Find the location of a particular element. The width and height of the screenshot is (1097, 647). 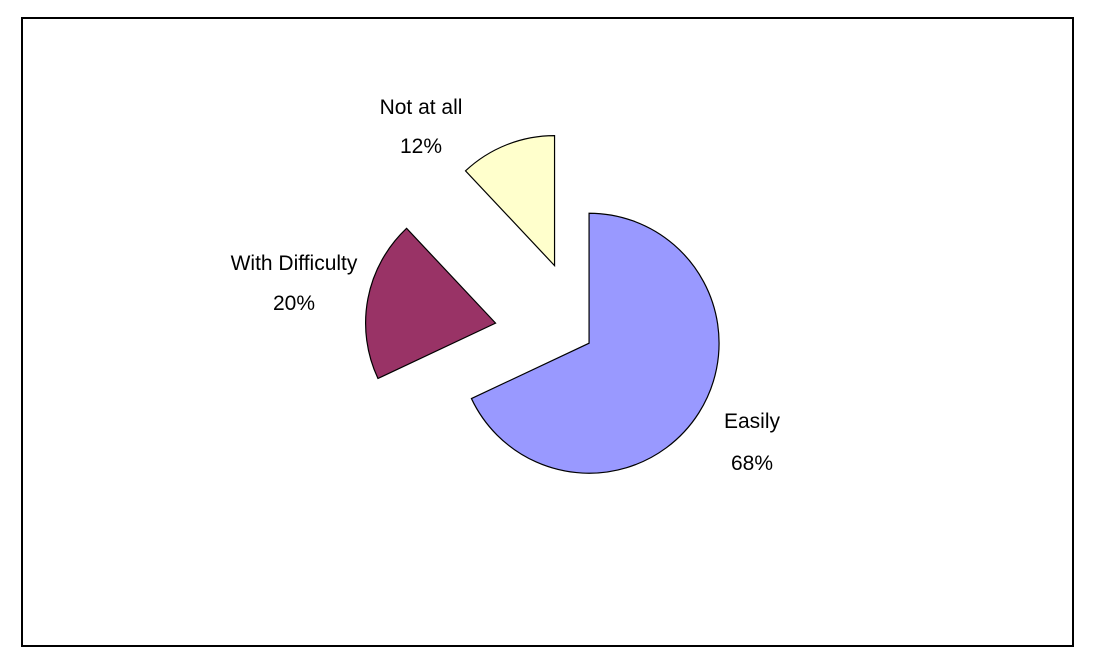

slice-label-not-at-all: Not at all 12% is located at coordinates (421, 127).